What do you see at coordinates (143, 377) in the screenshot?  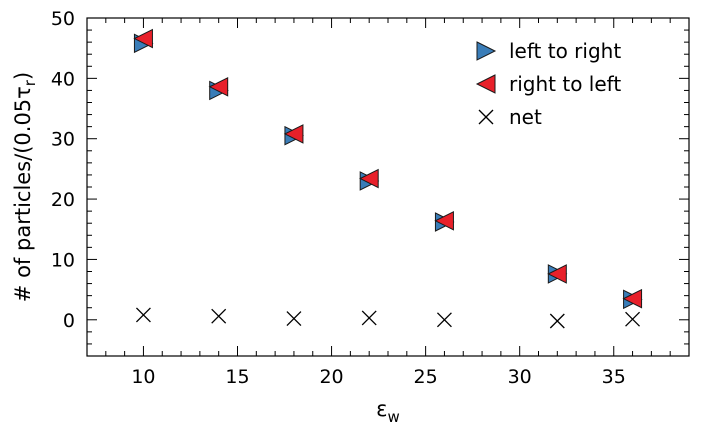 I see `x-tick-label: 10` at bounding box center [143, 377].